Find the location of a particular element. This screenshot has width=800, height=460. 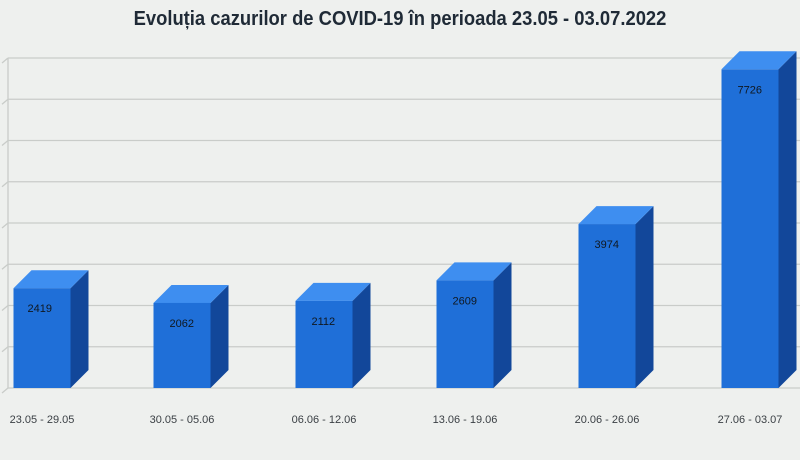

x-tick-label-0: 23.05 - 29.05 is located at coordinates (42, 420).